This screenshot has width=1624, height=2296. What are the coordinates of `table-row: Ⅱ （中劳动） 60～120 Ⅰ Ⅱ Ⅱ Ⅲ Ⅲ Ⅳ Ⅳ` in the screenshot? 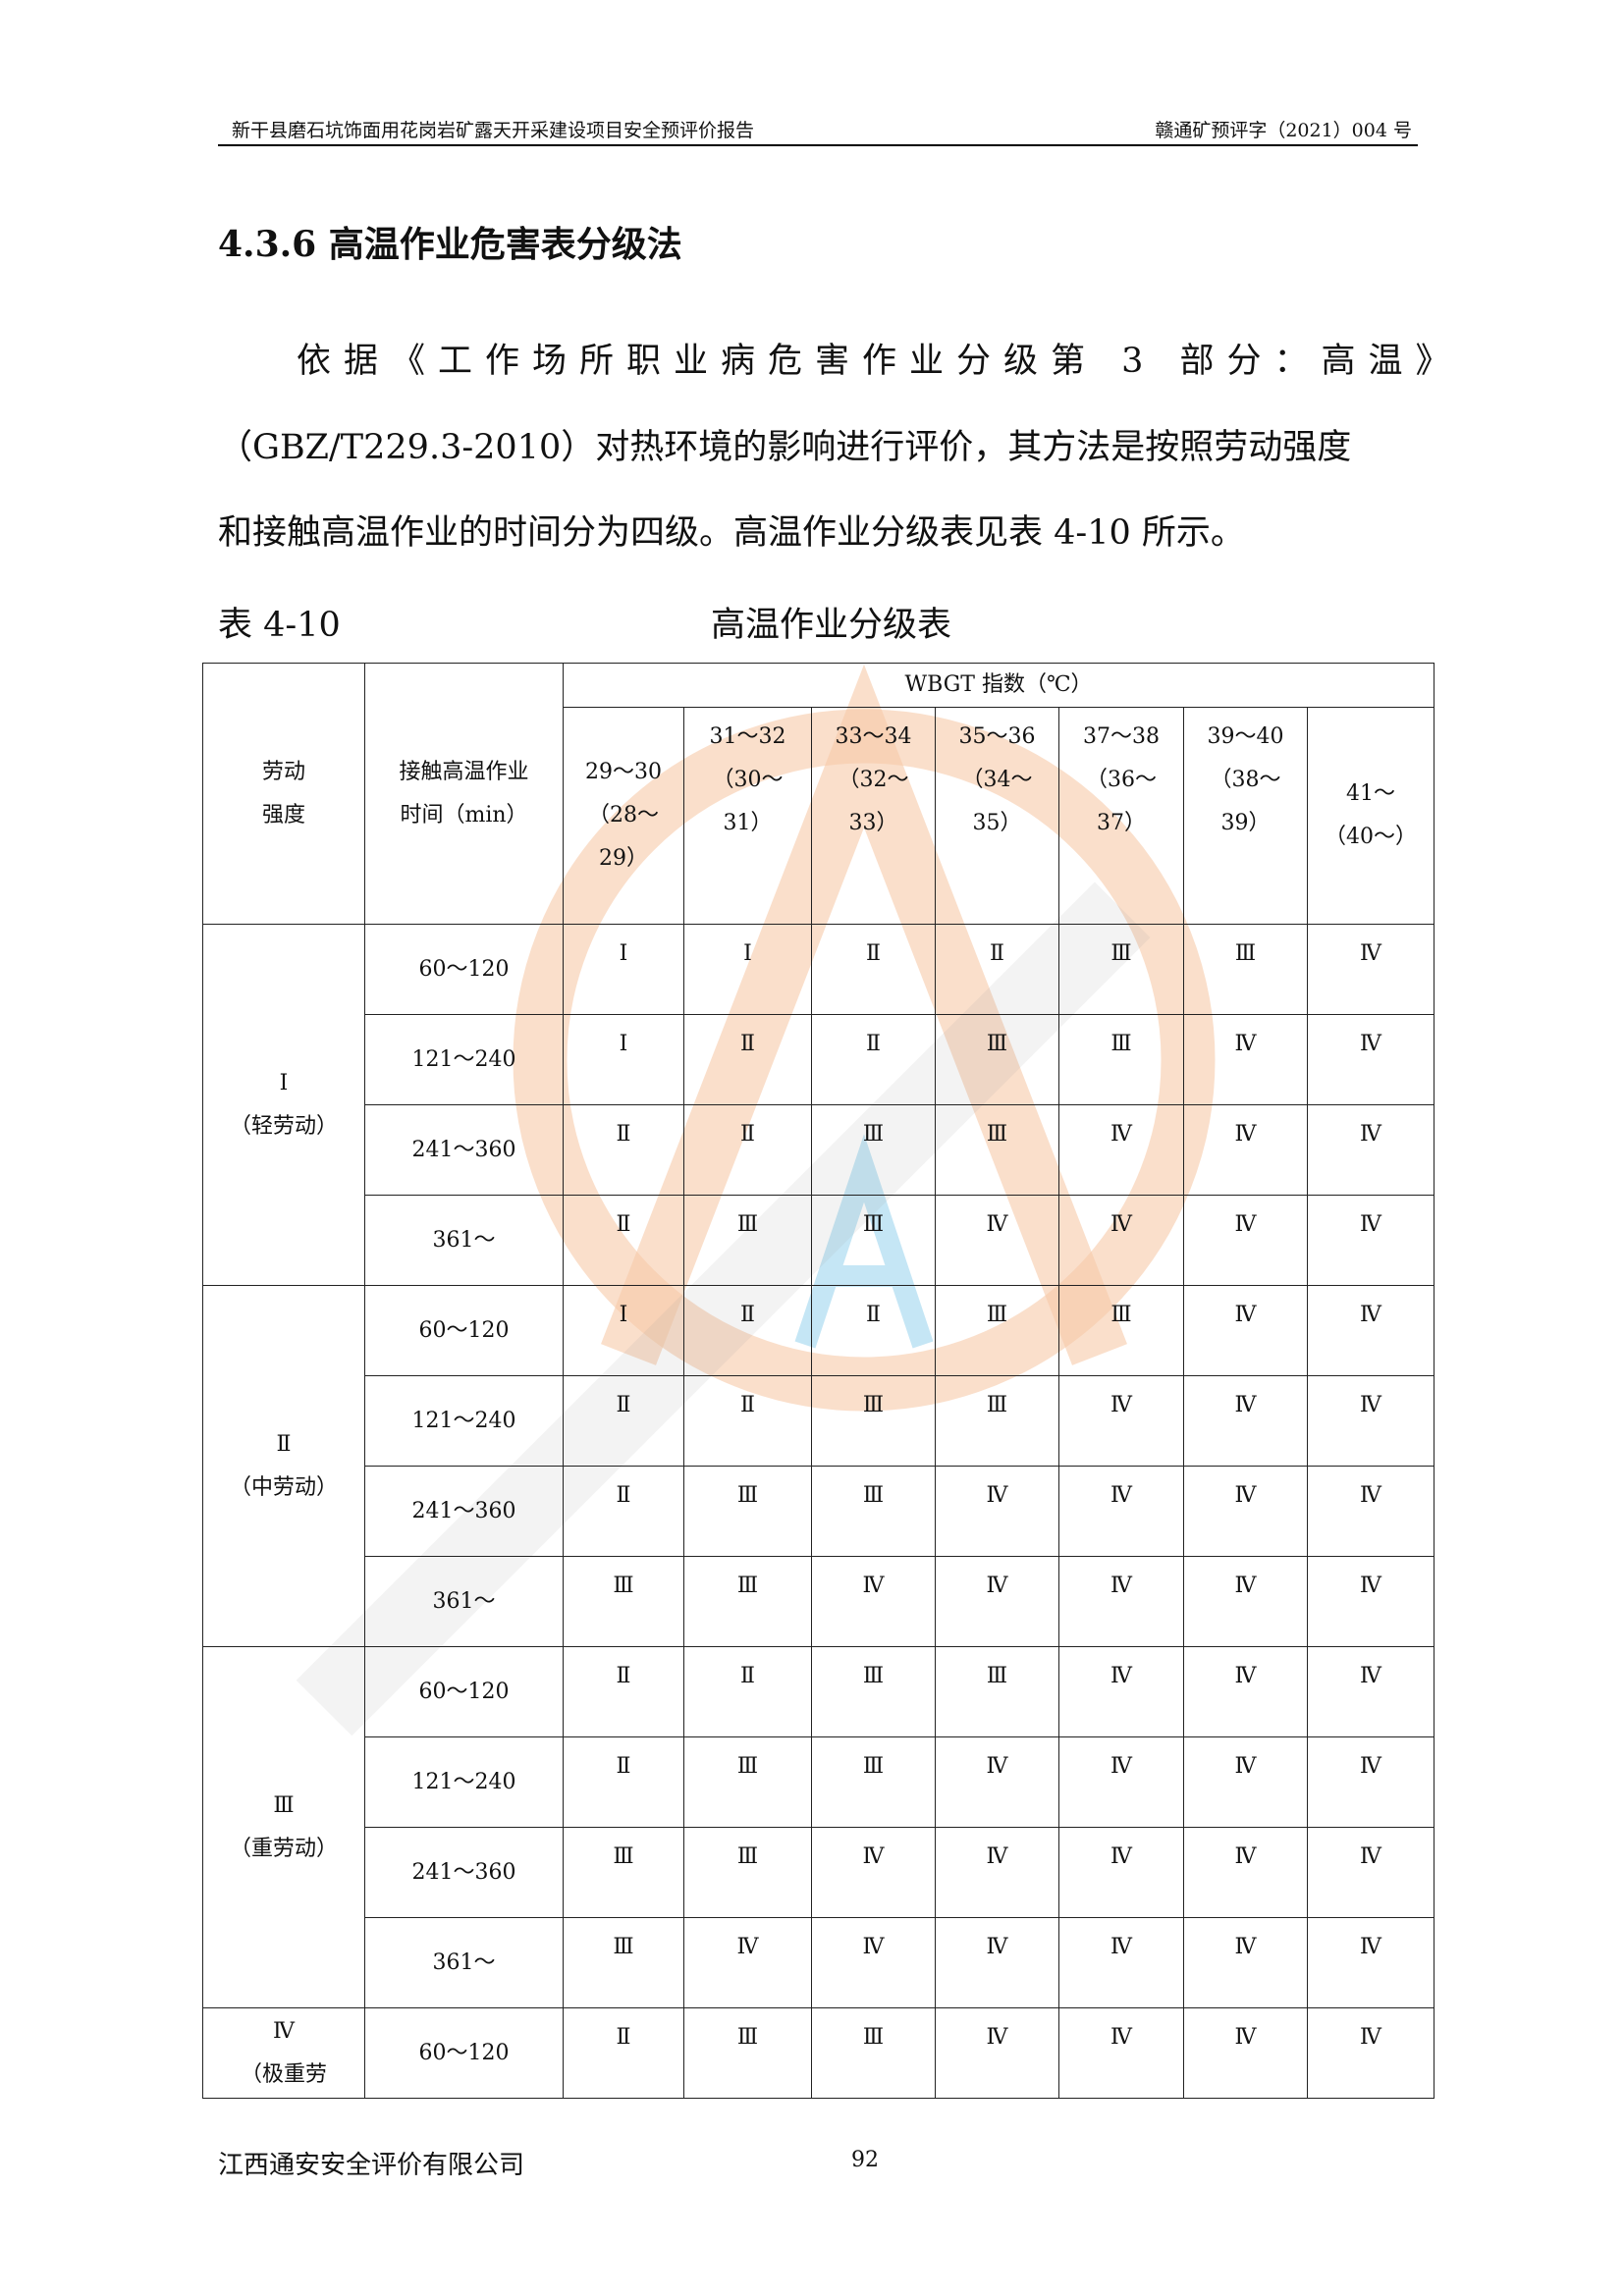 It's located at (818, 1466).